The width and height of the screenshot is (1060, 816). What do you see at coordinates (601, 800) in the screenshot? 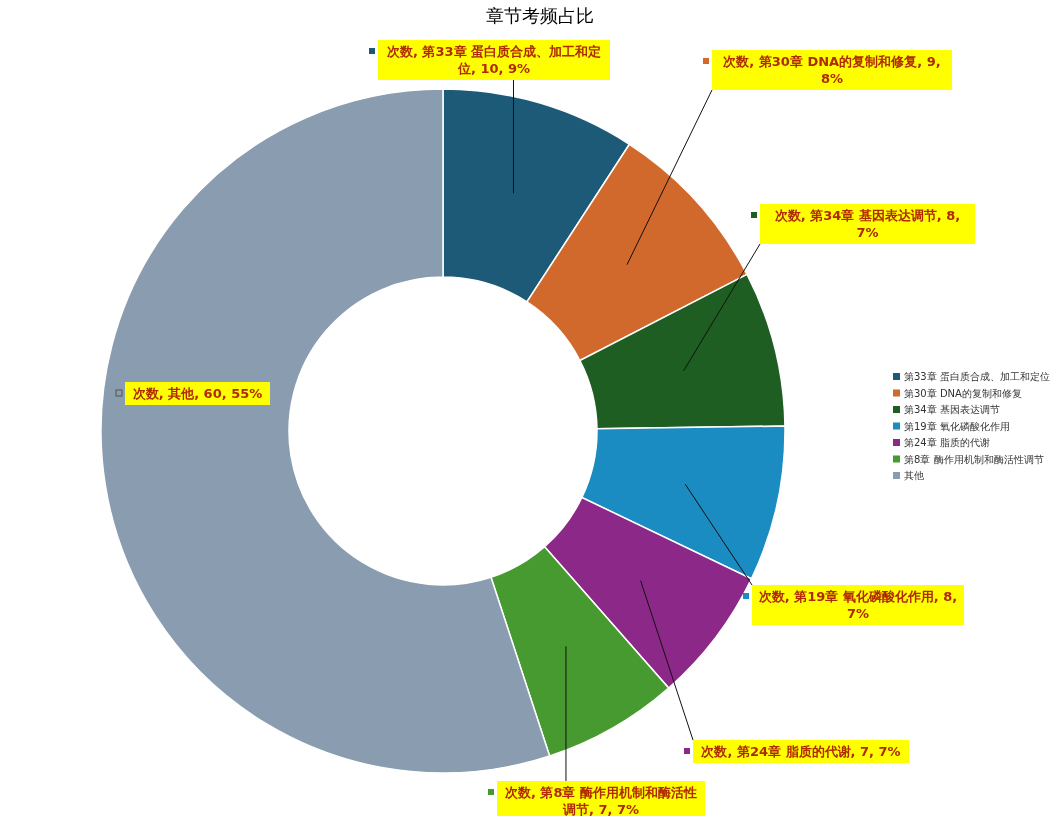
I see `data-label: 次数, 第8章 酶作用机制和酶活性调节, 7, 7%` at bounding box center [601, 800].